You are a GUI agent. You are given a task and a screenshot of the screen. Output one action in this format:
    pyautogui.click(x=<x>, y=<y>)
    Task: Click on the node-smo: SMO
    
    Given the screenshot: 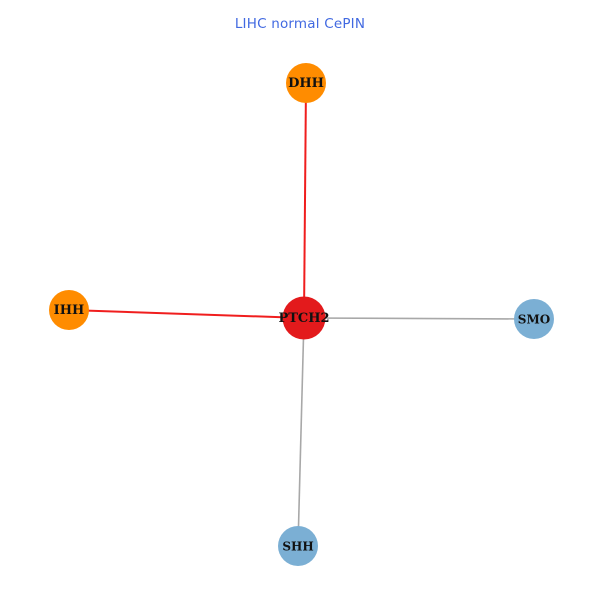 What is the action you would take?
    pyautogui.click(x=534, y=319)
    